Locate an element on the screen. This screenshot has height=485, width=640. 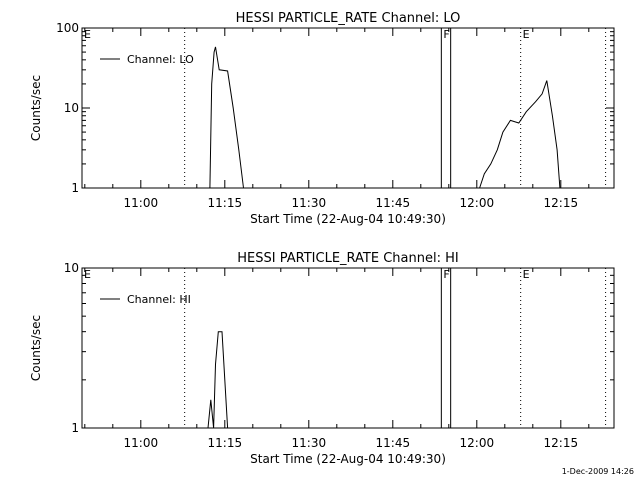
footer-timestamp: 1-Dec-2009 14:26 is located at coordinates (598, 471).